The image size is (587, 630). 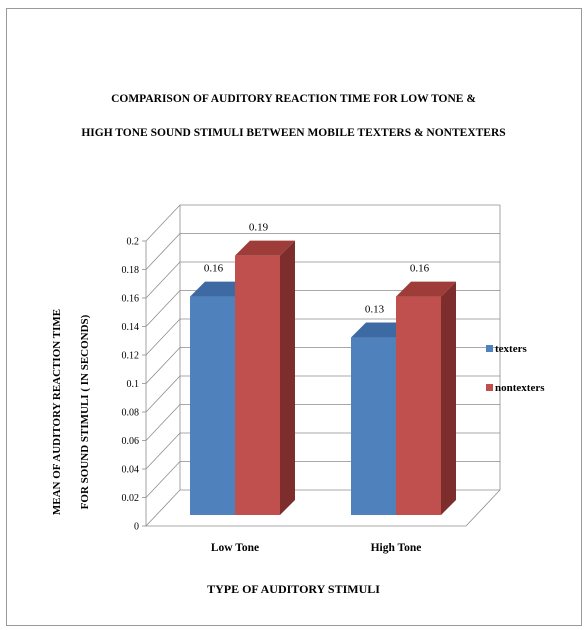 What do you see at coordinates (131, 327) in the screenshot?
I see `y-tick-label: 0.14` at bounding box center [131, 327].